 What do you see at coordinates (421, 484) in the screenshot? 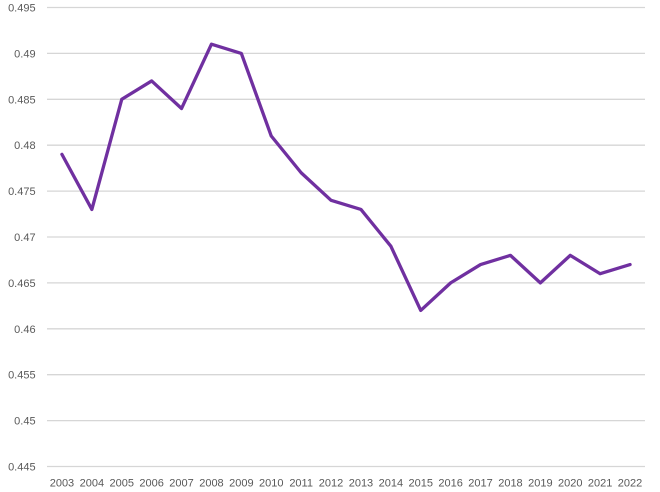
I see `svg-text: 2015` at bounding box center [421, 484].